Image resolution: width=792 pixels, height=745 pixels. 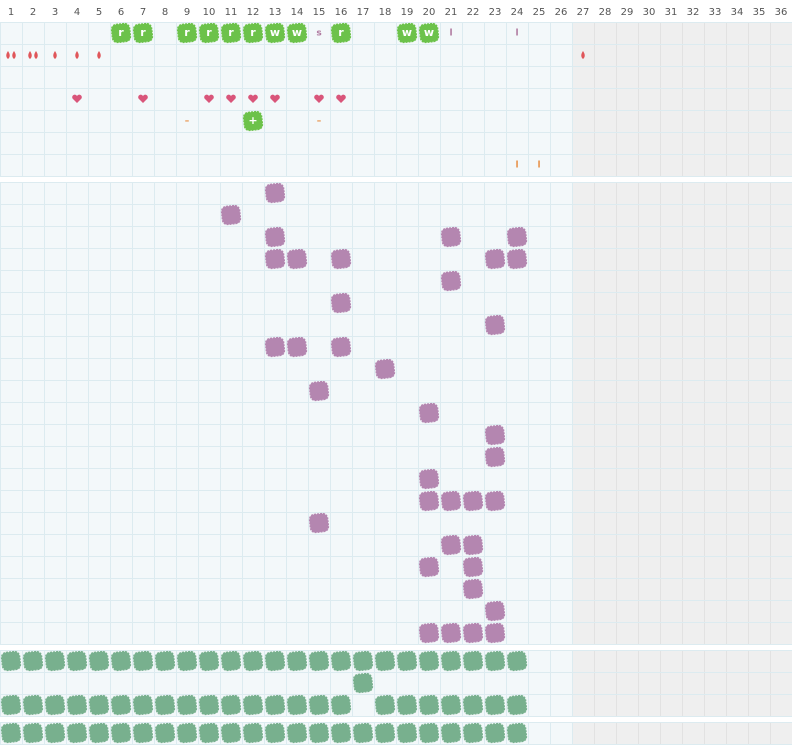 I want to click on column-label: 2, so click(x=33, y=12).